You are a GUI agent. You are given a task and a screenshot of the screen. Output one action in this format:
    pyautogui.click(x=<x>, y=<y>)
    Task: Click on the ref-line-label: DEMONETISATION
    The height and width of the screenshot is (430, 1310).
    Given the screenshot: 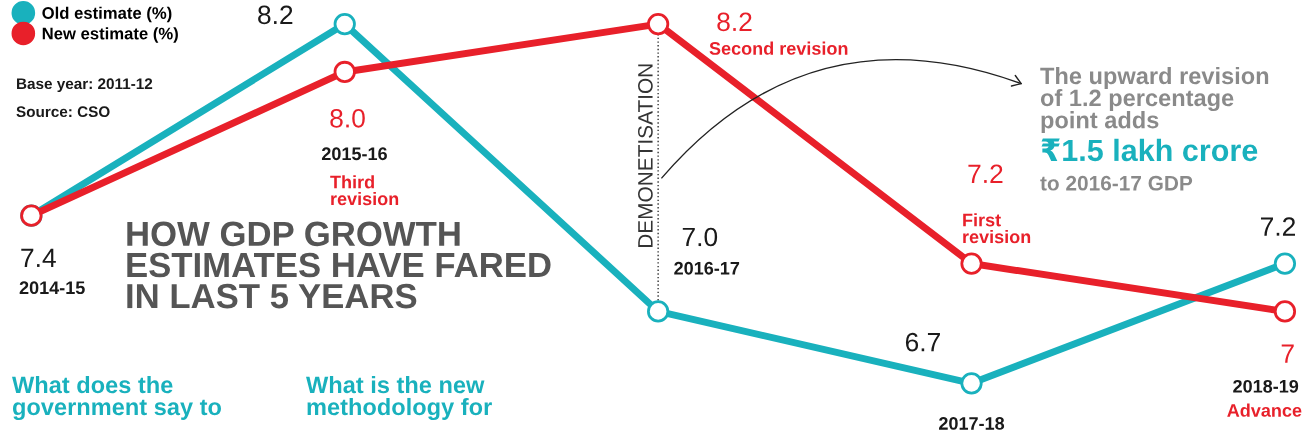 What is the action you would take?
    pyautogui.click(x=645, y=156)
    